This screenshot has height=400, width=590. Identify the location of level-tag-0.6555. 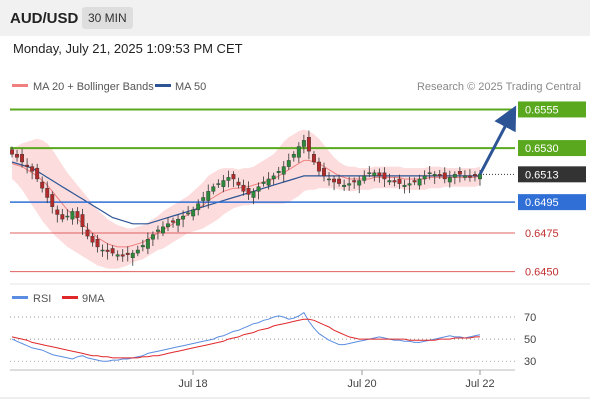
(552, 109).